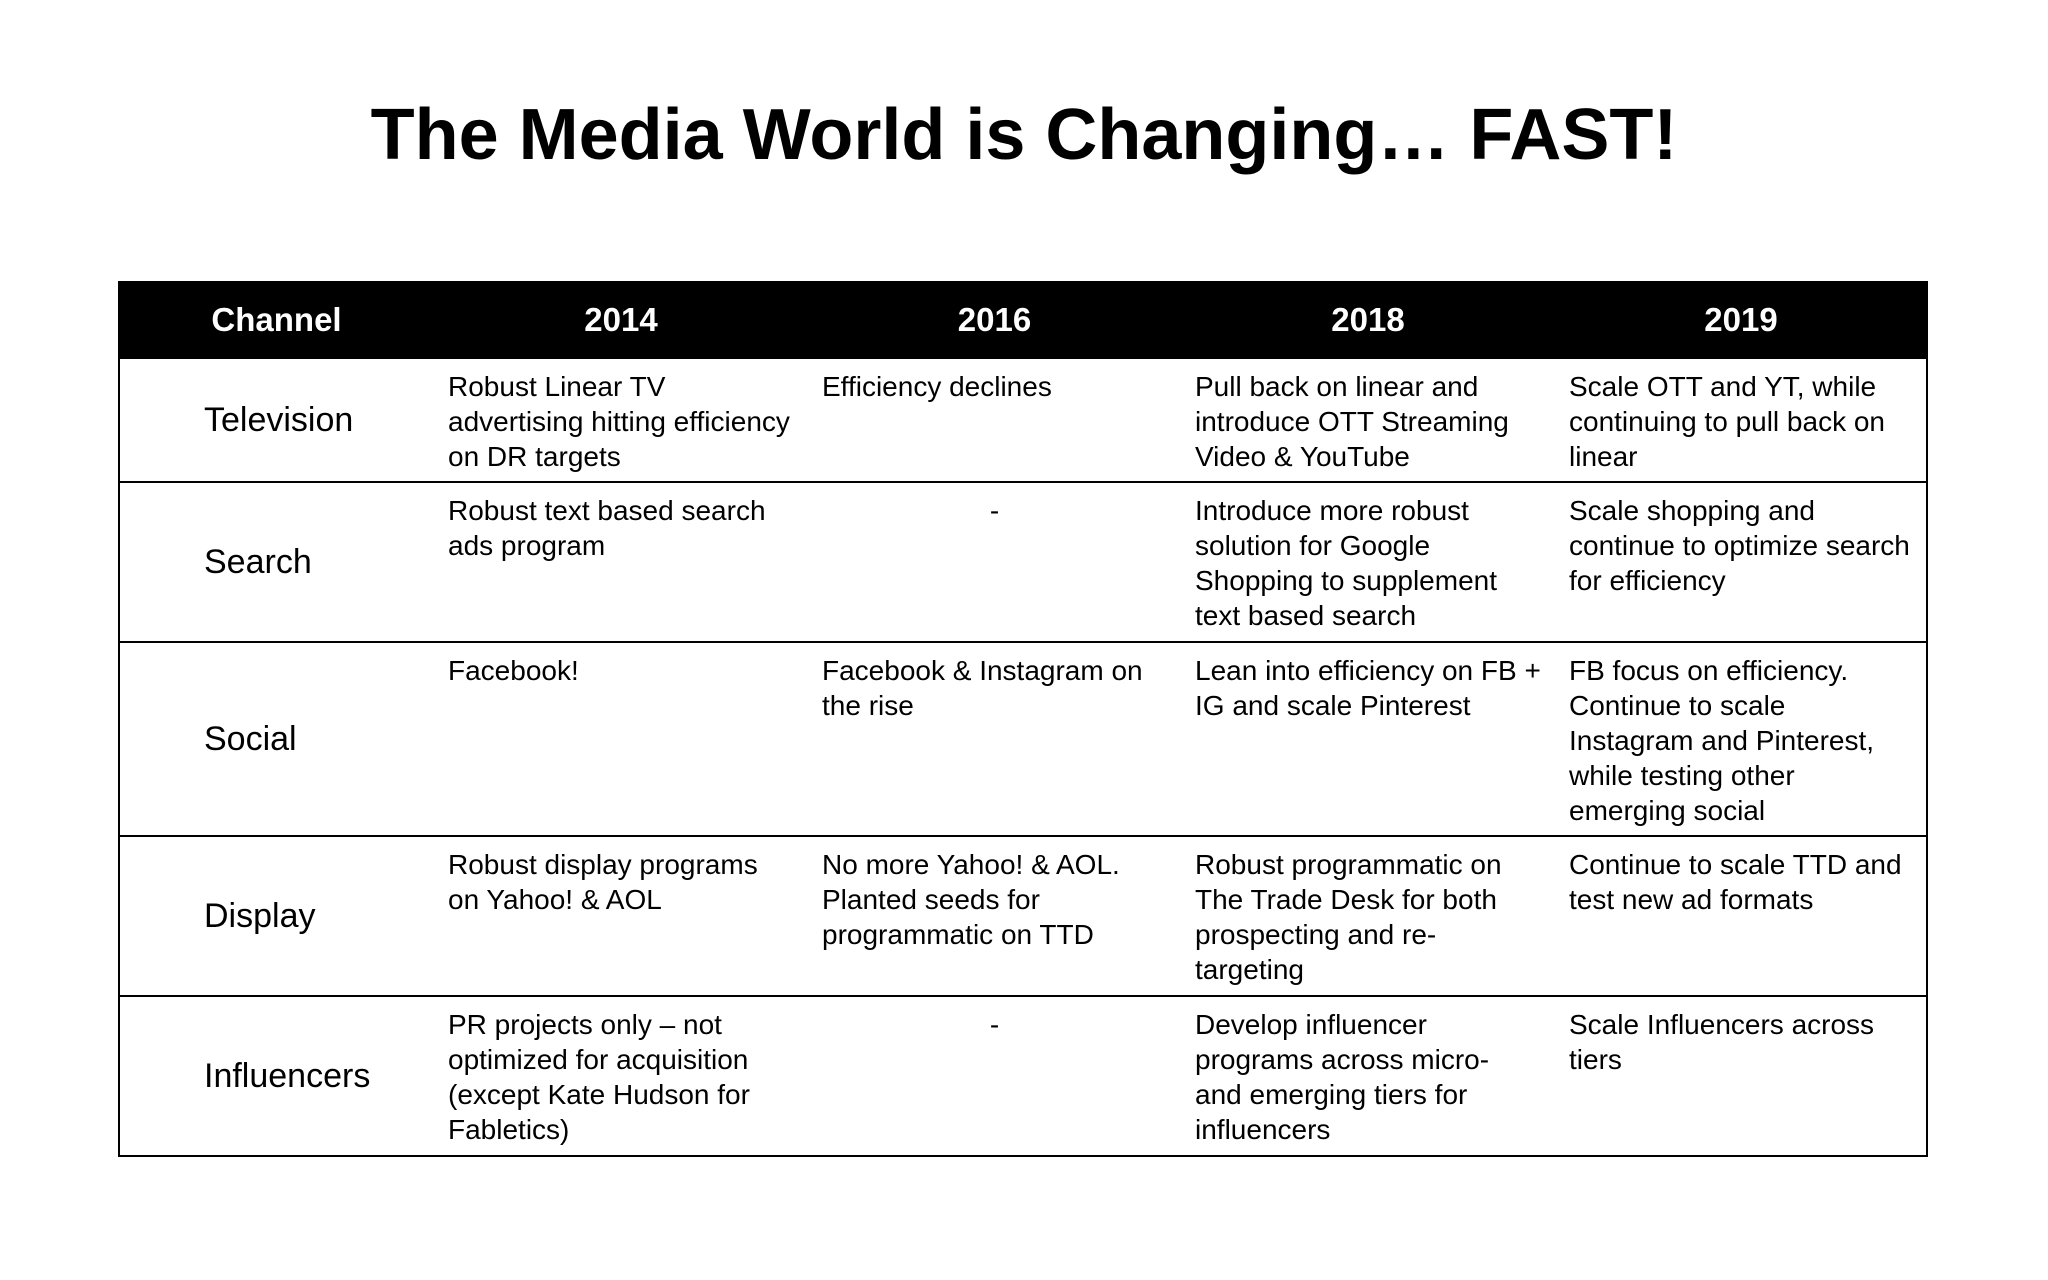 This screenshot has width=2048, height=1280. I want to click on header-2018: 2018, so click(1368, 320).